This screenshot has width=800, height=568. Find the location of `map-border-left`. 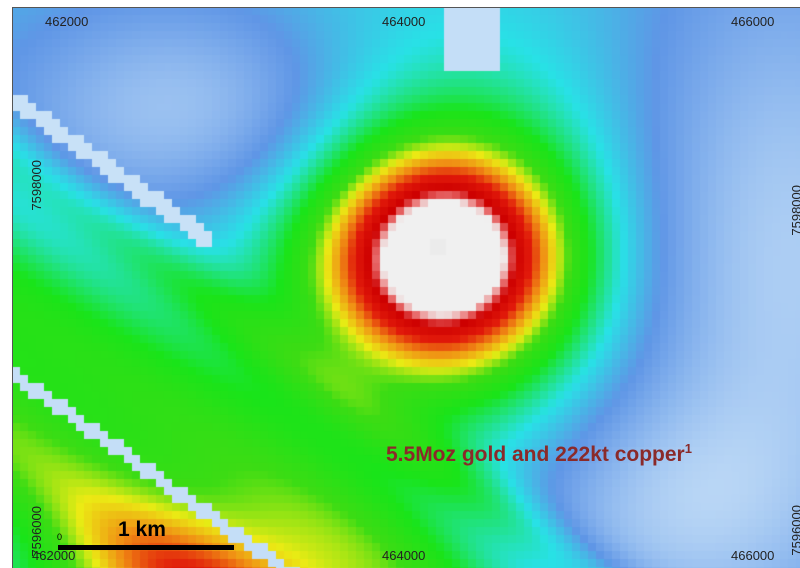

map-border-left is located at coordinates (12, 287).